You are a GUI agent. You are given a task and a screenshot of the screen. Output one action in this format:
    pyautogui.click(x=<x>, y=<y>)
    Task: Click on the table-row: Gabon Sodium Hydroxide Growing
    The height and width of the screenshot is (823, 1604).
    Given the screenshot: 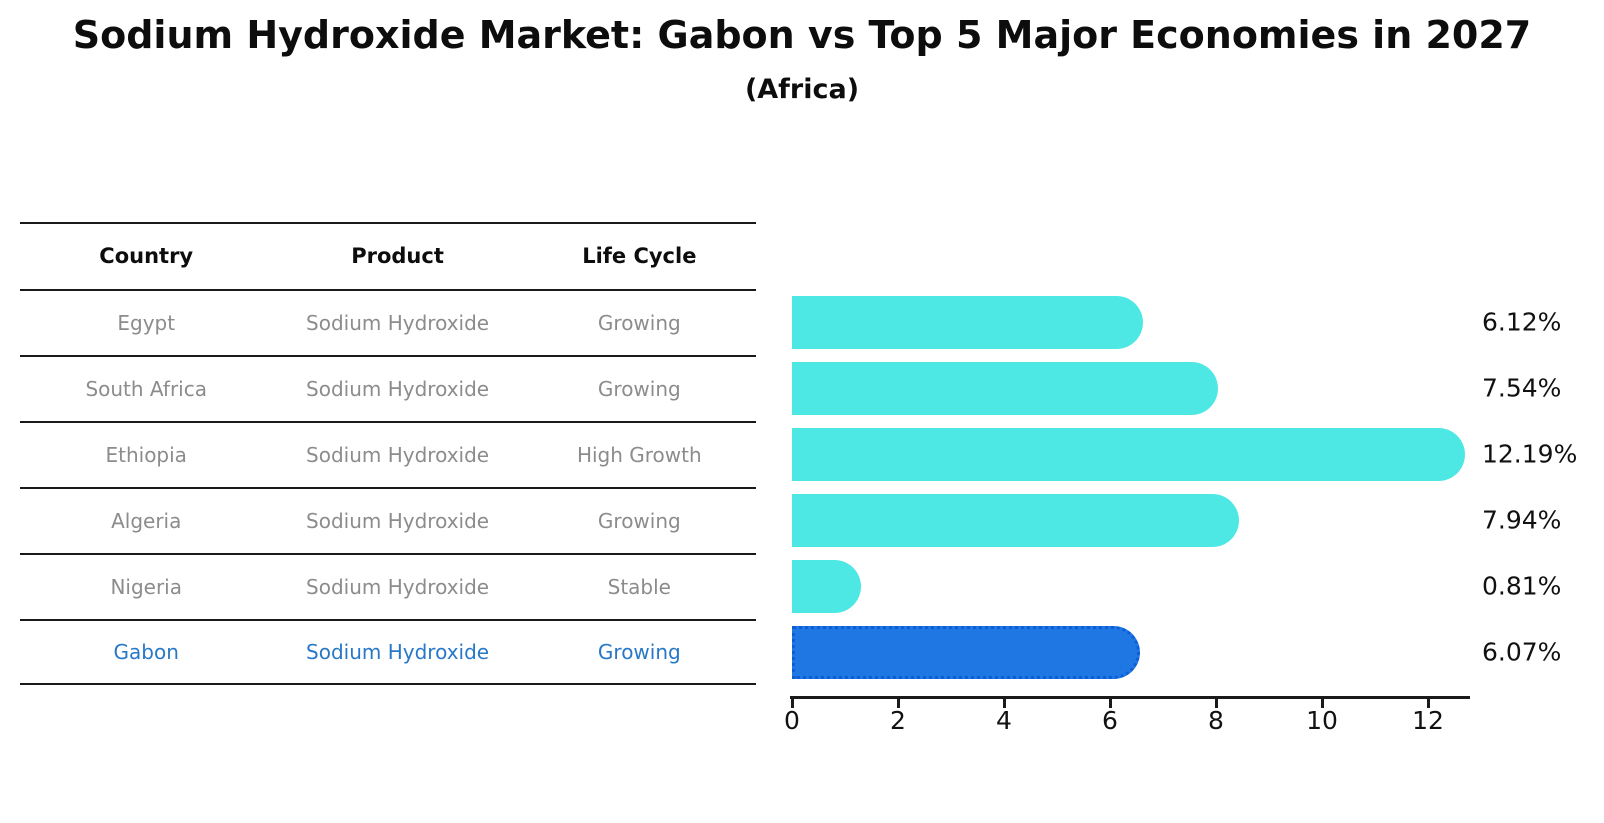 What is the action you would take?
    pyautogui.click(x=388, y=652)
    